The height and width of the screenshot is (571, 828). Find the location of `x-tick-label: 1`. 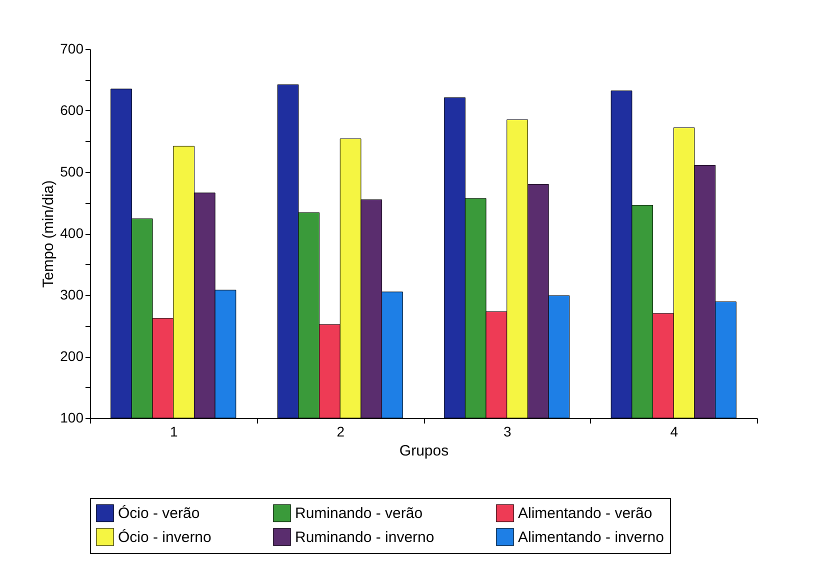

x-tick-label: 1 is located at coordinates (174, 432).